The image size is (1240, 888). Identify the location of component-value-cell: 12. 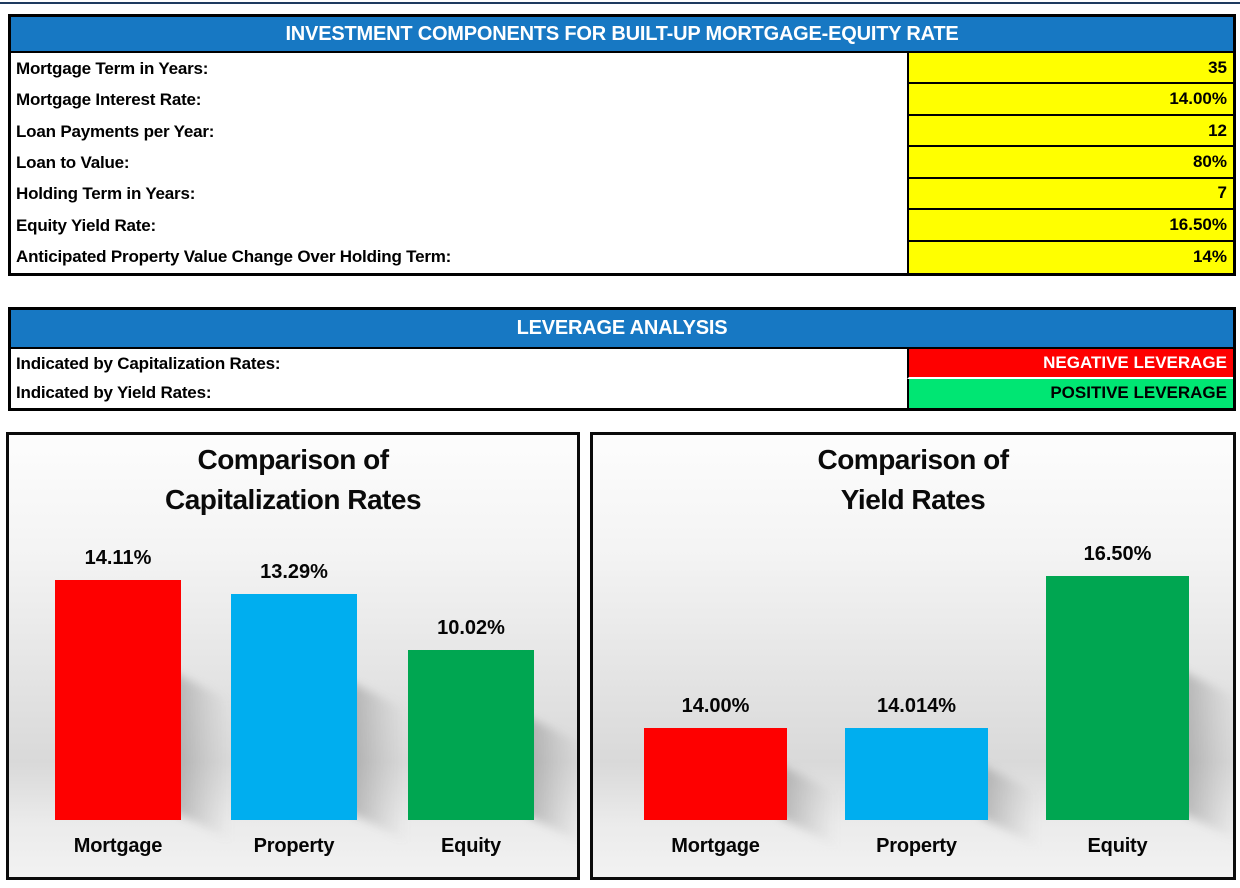
(1070, 131).